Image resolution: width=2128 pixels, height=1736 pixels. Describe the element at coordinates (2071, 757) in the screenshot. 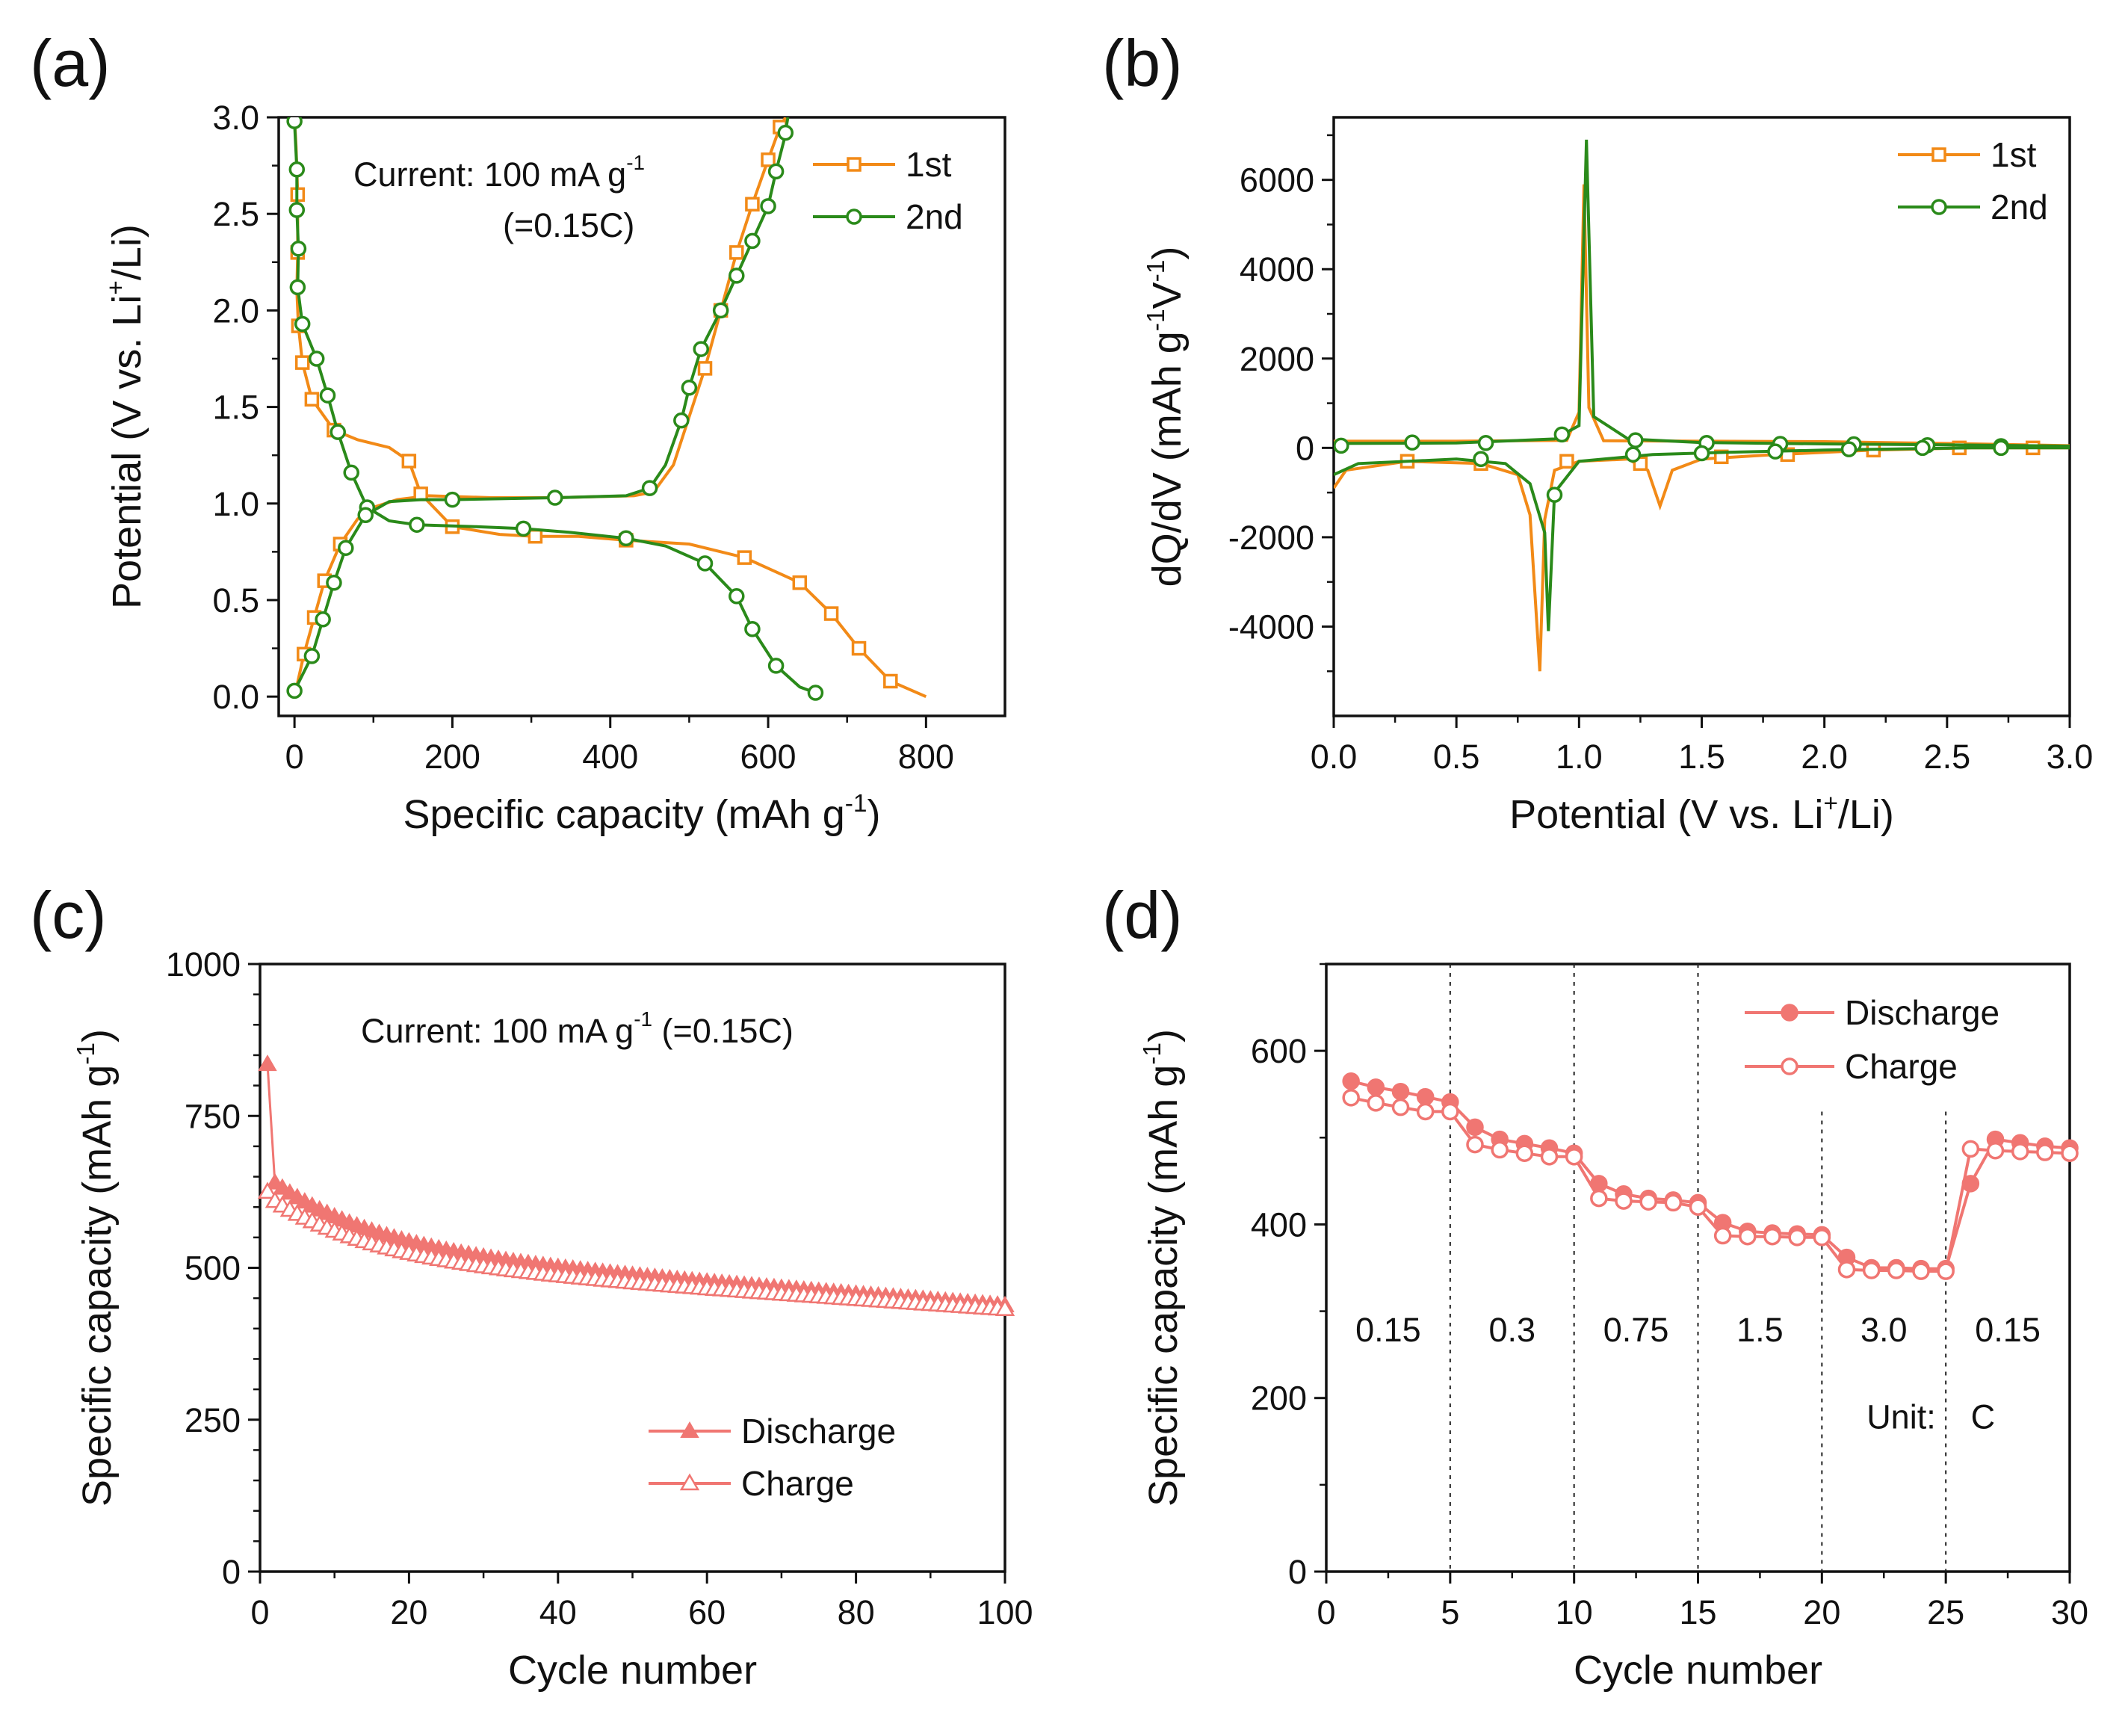

I see `x-tick-label: 3.0` at that location.